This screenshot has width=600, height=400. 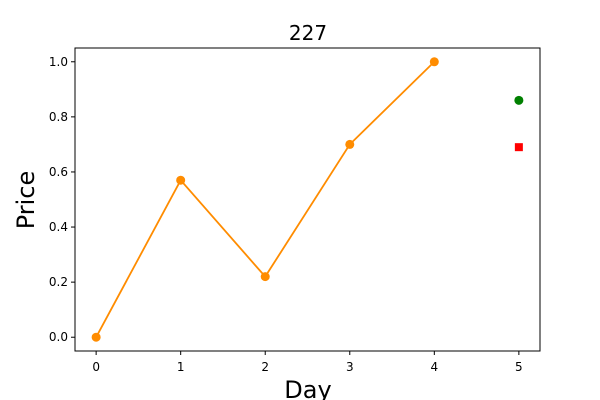 What do you see at coordinates (519, 100) in the screenshot?
I see `extra-circle-point` at bounding box center [519, 100].